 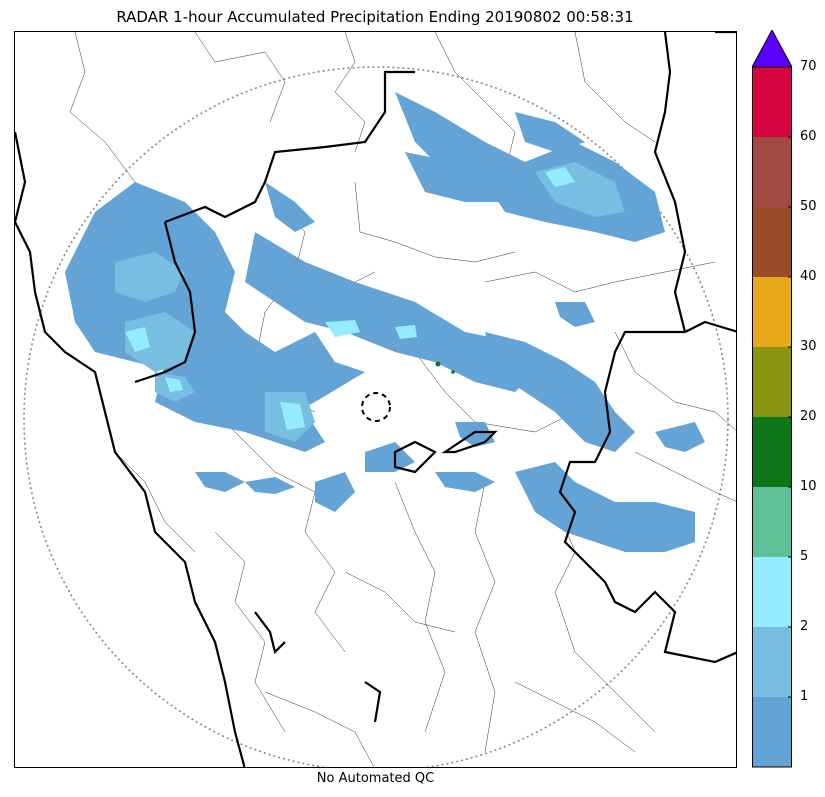 What do you see at coordinates (808, 486) in the screenshot?
I see `colorbar-tick-label: 10` at bounding box center [808, 486].